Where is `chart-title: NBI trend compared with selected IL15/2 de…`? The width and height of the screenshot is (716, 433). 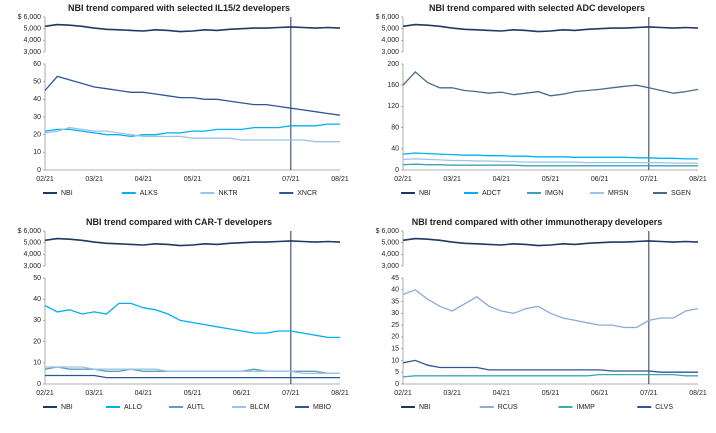 chart-title: NBI trend compared with selected IL15/2 de… is located at coordinates (179, 8).